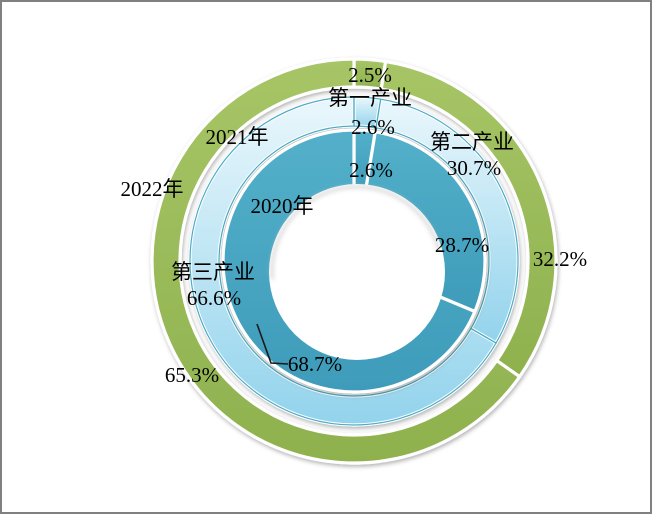 Image resolution: width=652 pixels, height=514 pixels. Describe the element at coordinates (371, 170) in the screenshot. I see `label-inner-p1-pct: 2.6%` at that location.